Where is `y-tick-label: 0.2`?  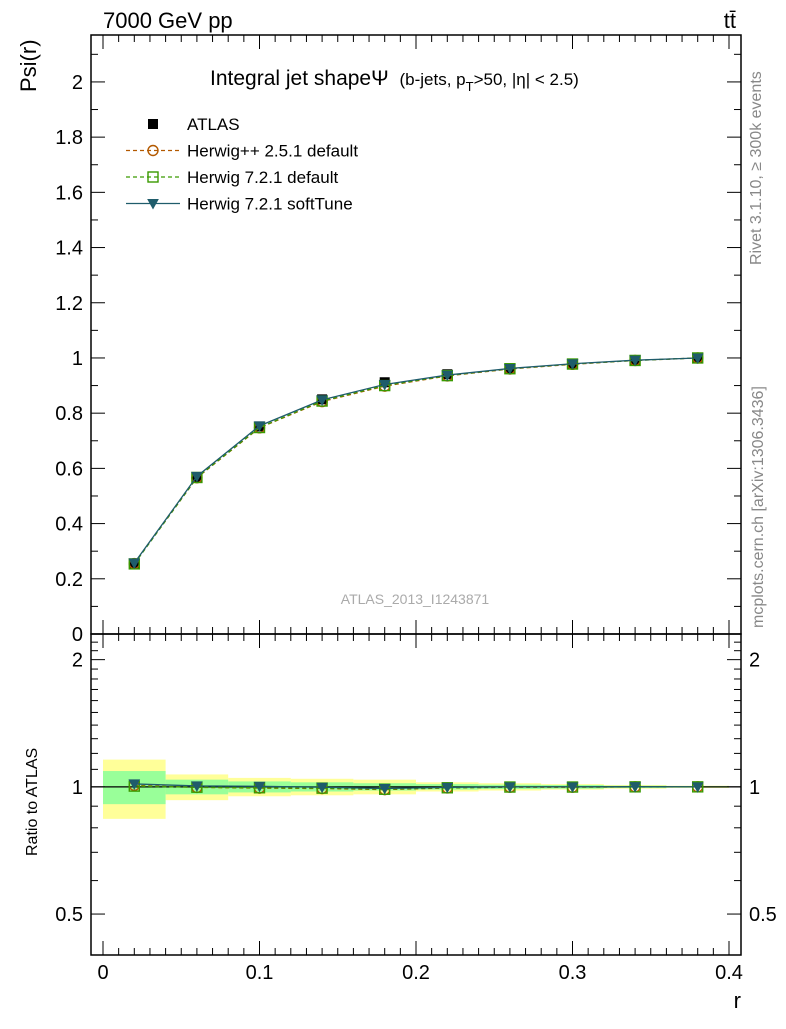 y-tick-label: 0.2 is located at coordinates (69, 580).